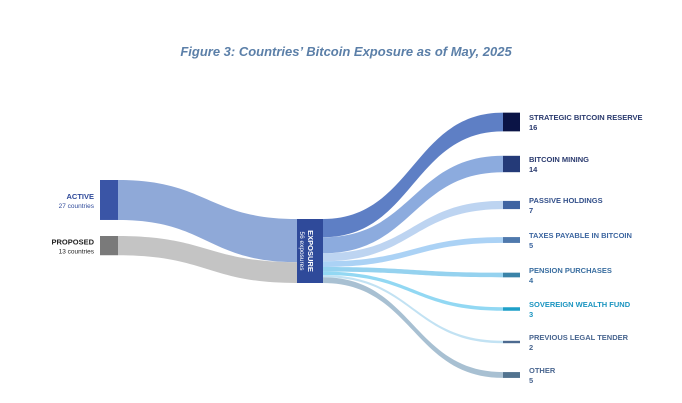 The width and height of the screenshot is (682, 403). Describe the element at coordinates (531, 280) in the screenshot. I see `target-value-pension-purchases: 4` at that location.